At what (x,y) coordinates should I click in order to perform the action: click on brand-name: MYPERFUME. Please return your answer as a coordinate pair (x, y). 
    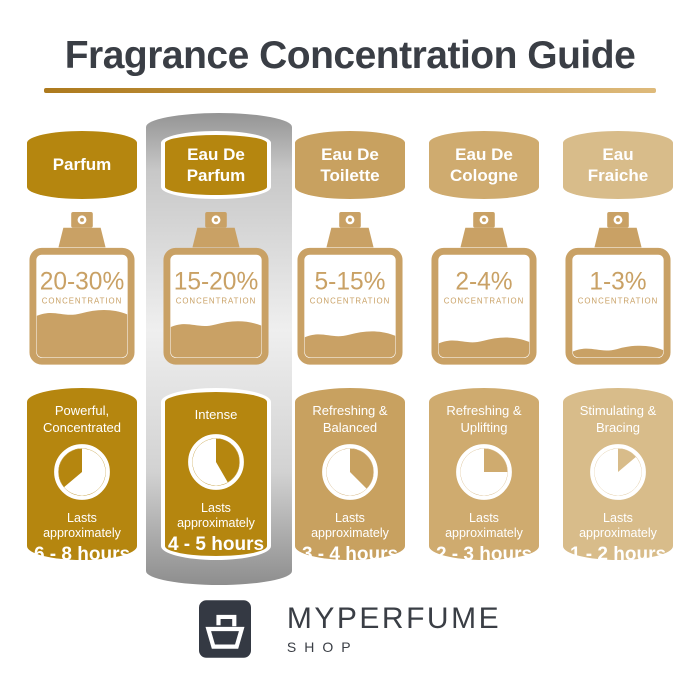
    Looking at the image, I should click on (394, 619).